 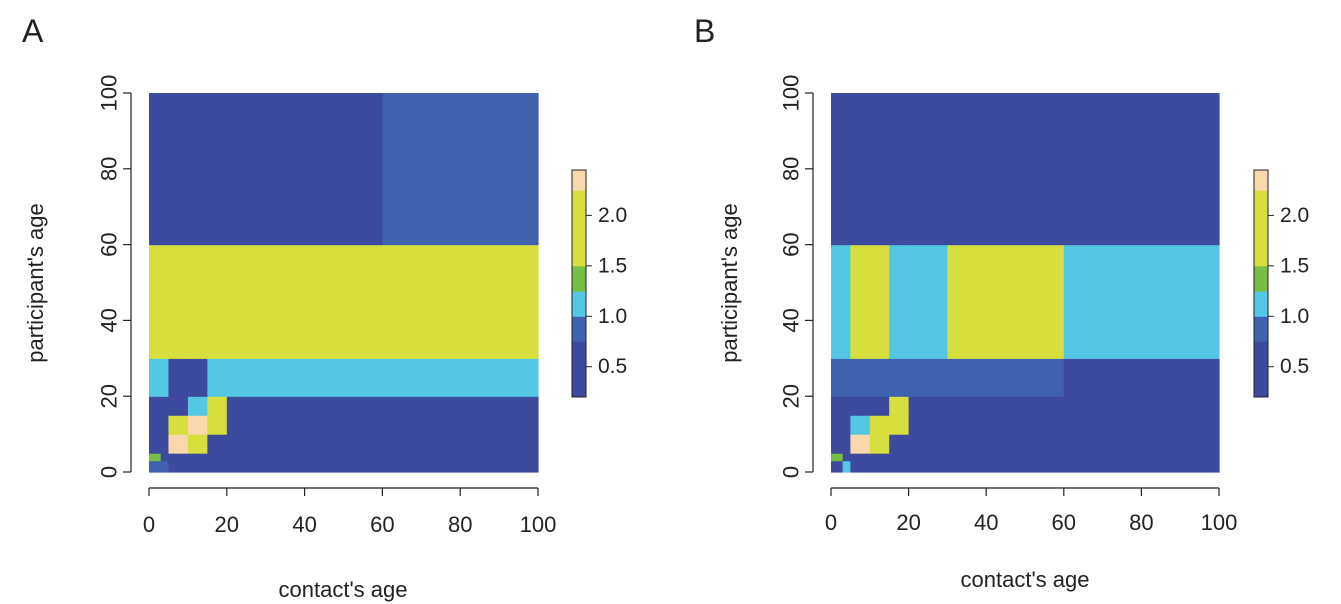 What do you see at coordinates (791, 396) in the screenshot?
I see `y-tick-label: 20` at bounding box center [791, 396].